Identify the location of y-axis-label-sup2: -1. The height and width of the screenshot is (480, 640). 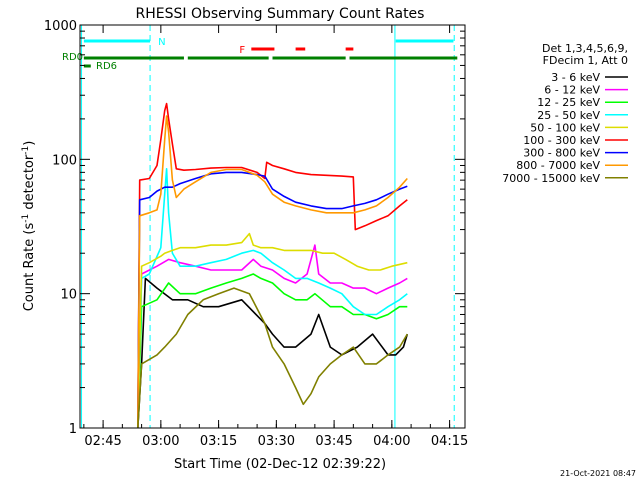
(26, 150).